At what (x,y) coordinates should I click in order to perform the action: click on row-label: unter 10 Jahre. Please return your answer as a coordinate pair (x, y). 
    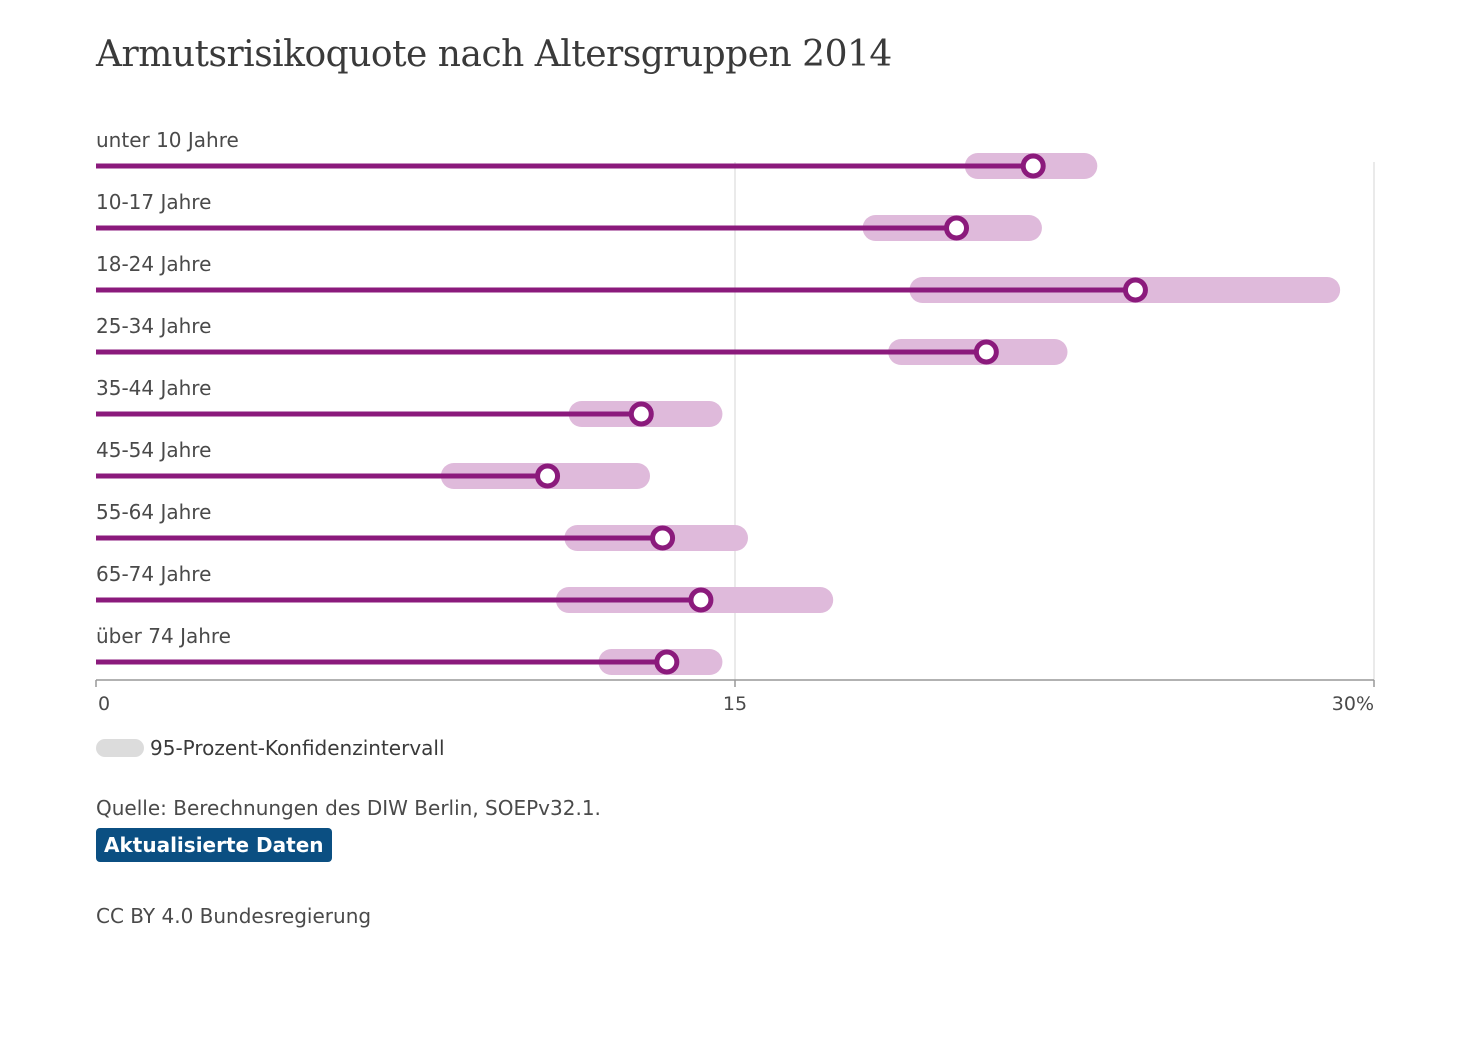
    Looking at the image, I should click on (167, 140).